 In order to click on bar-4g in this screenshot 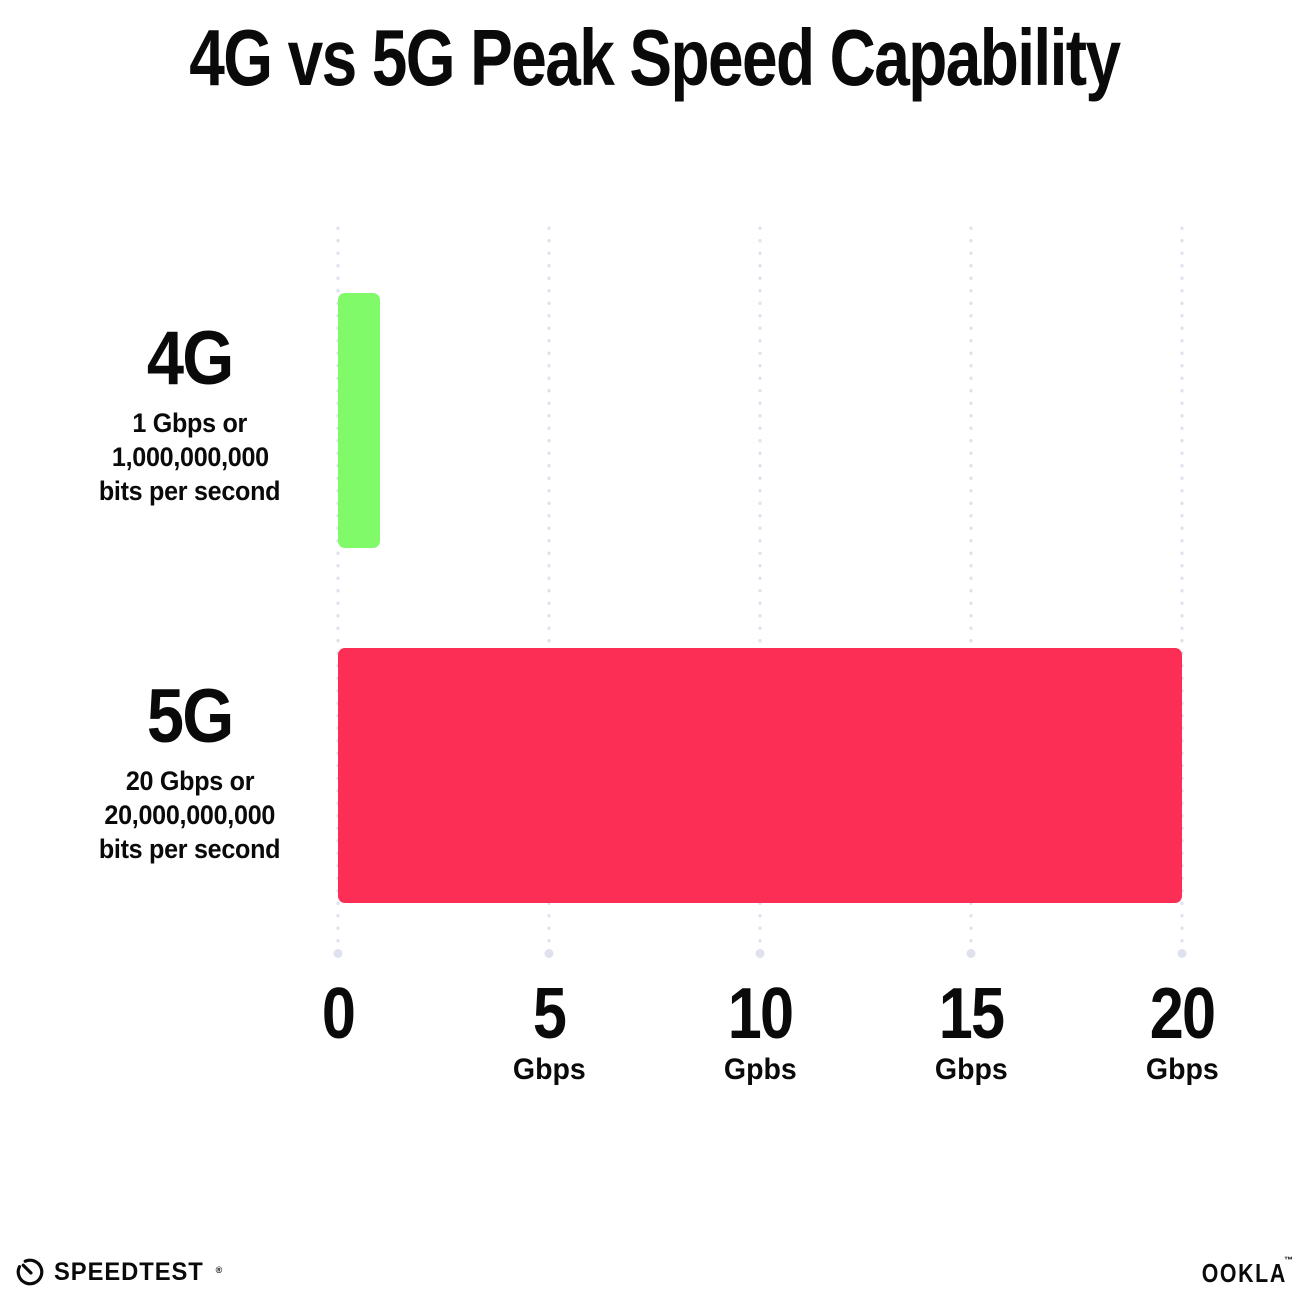, I will do `click(359, 420)`.